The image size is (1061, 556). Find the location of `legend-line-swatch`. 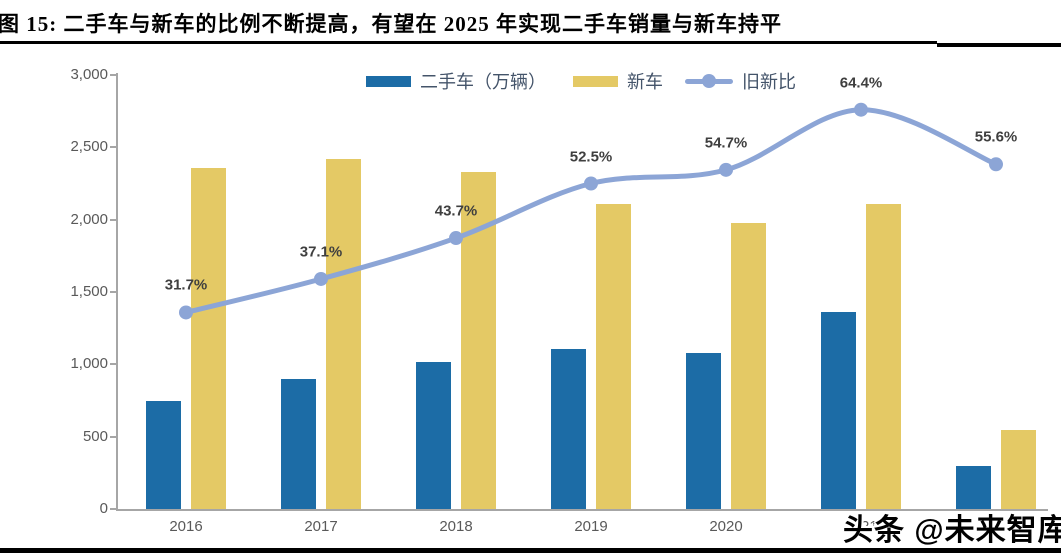

legend-line-swatch is located at coordinates (709, 80).